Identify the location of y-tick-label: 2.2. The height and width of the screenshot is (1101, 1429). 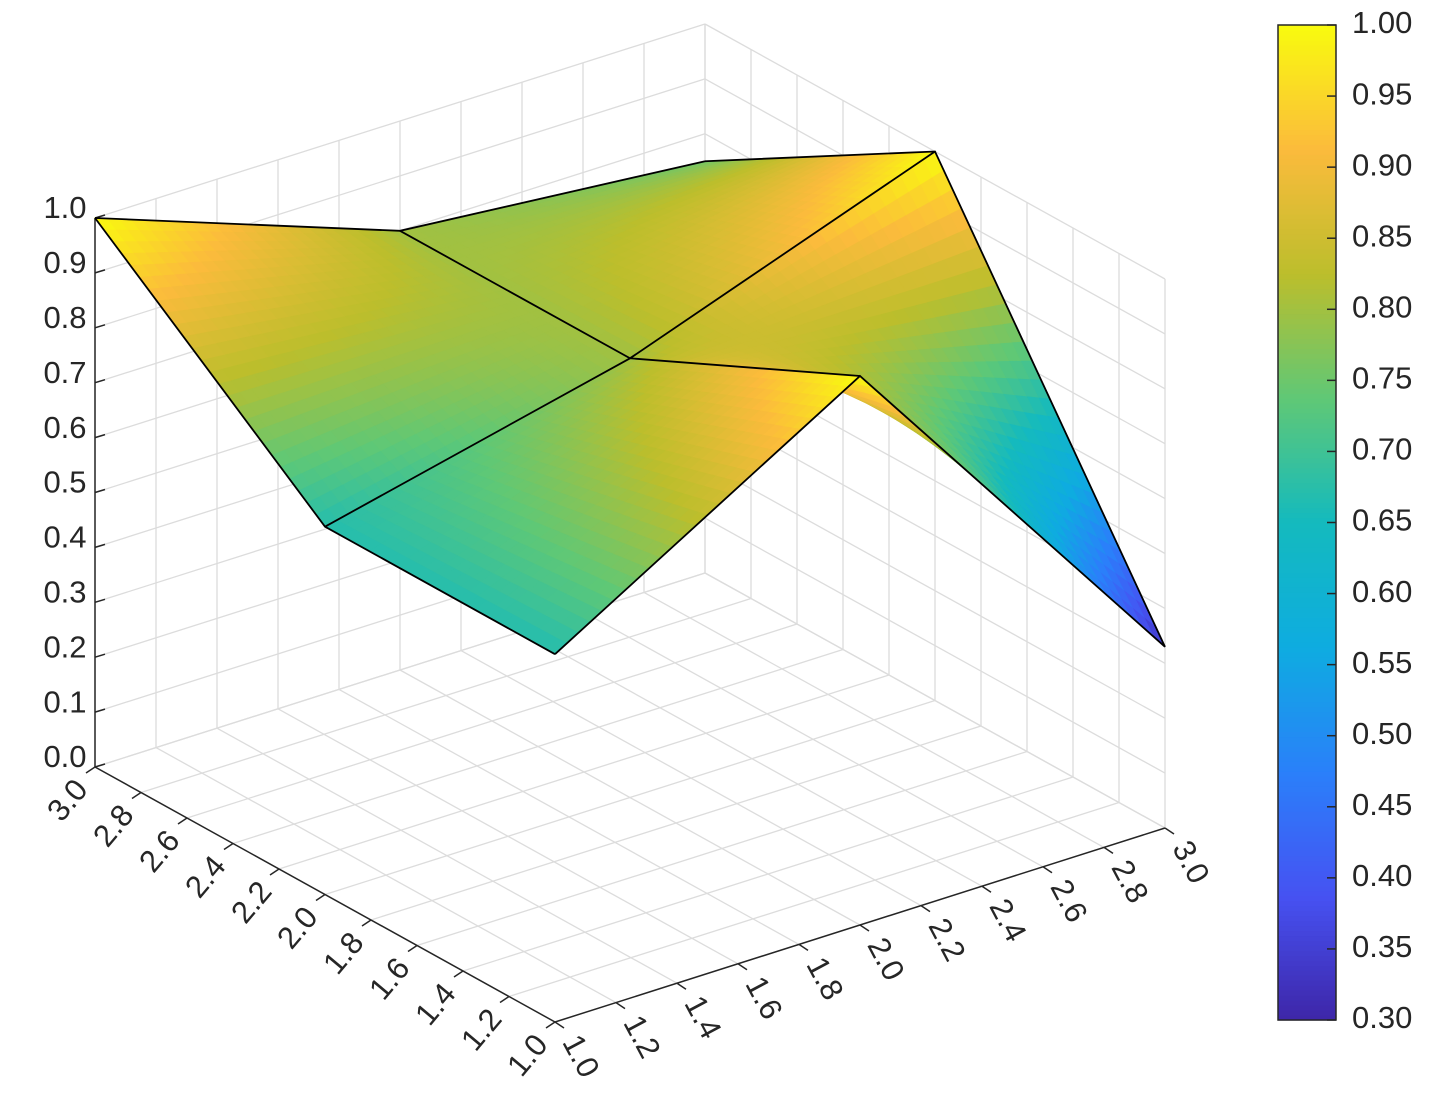
(251, 902).